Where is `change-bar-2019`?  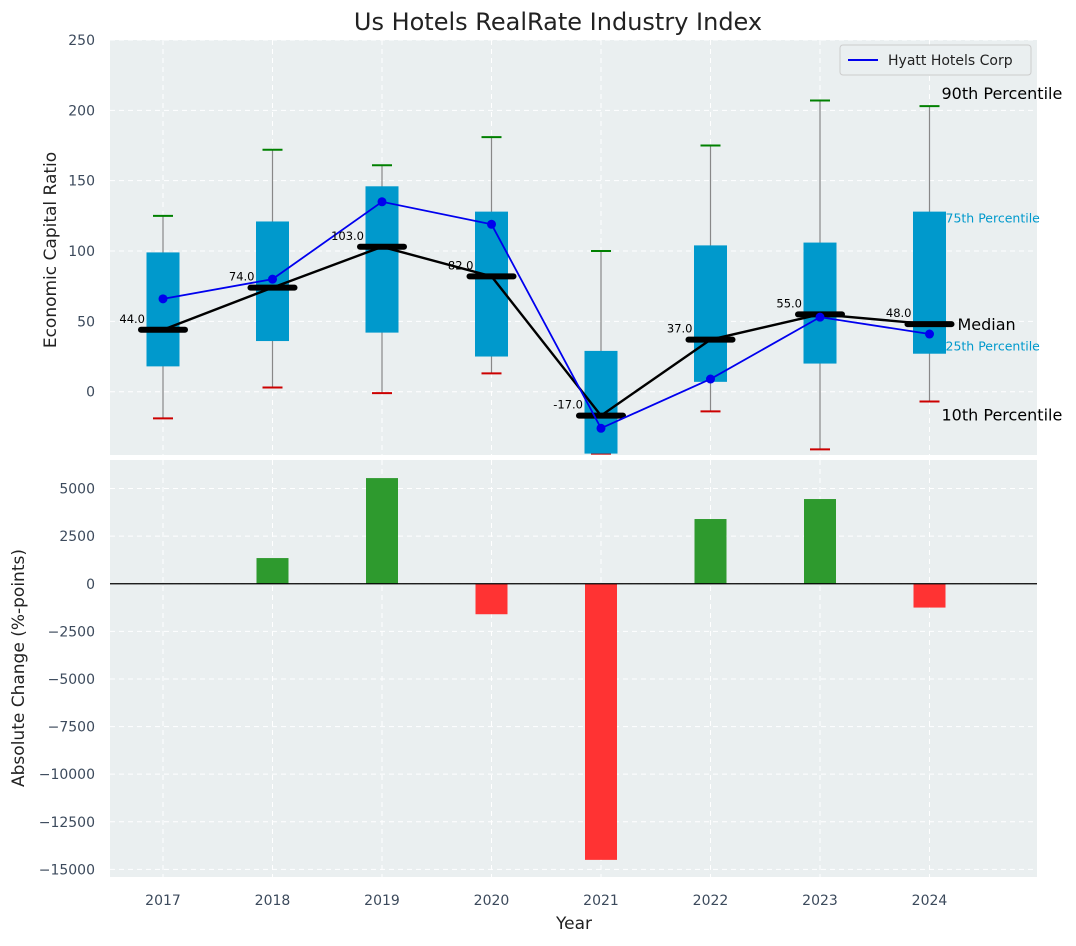 change-bar-2019 is located at coordinates (382, 531).